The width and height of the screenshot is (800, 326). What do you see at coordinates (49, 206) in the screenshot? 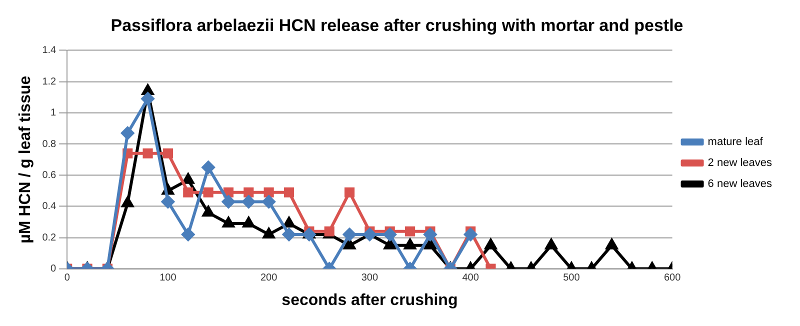
I see `y-tick-label: 0.4` at bounding box center [49, 206].